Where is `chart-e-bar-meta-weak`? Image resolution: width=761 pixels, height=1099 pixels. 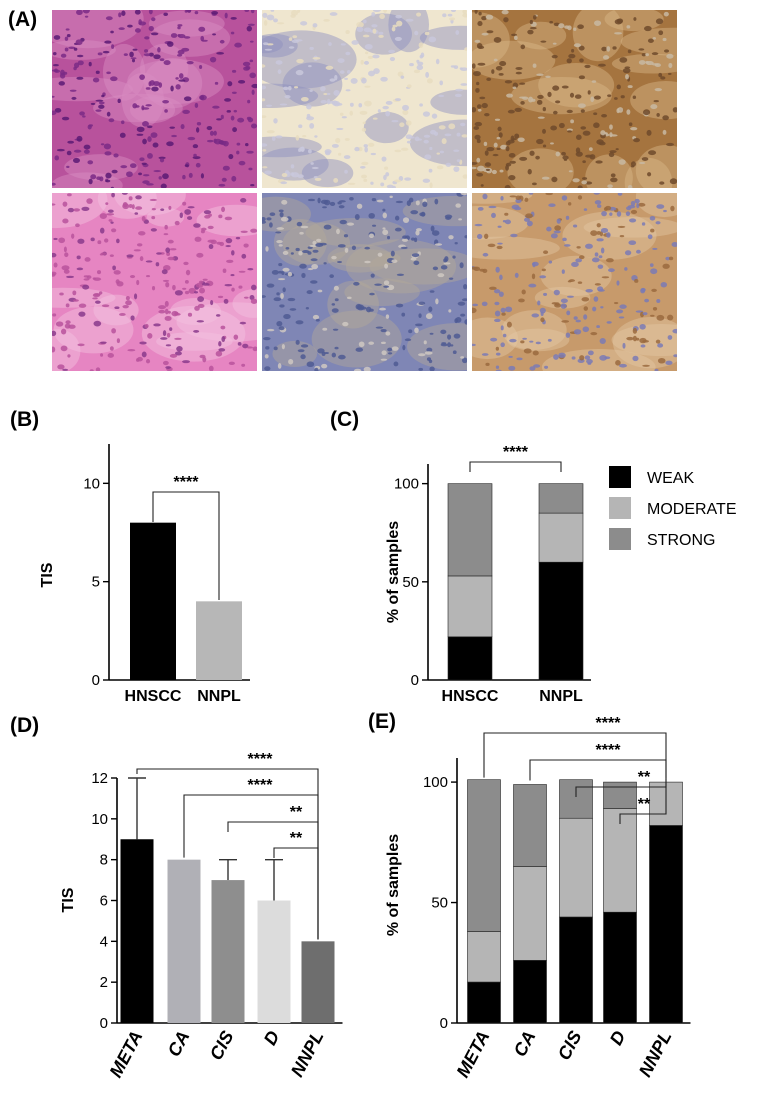
chart-e-bar-meta-weak is located at coordinates (484, 1002).